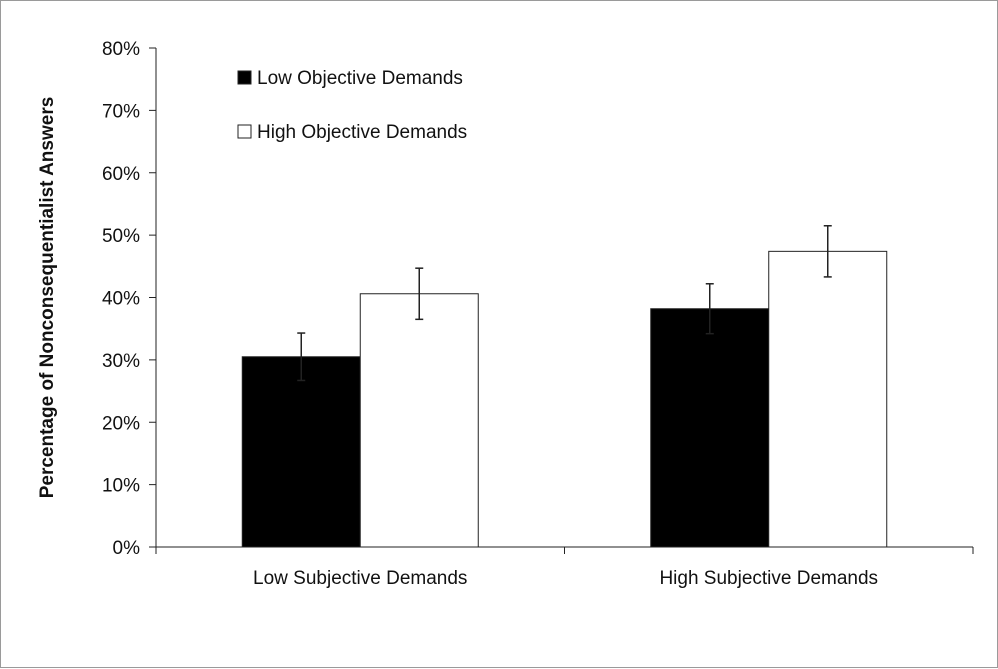 This screenshot has width=998, height=669. I want to click on y-tick-label: 30%, so click(121, 361).